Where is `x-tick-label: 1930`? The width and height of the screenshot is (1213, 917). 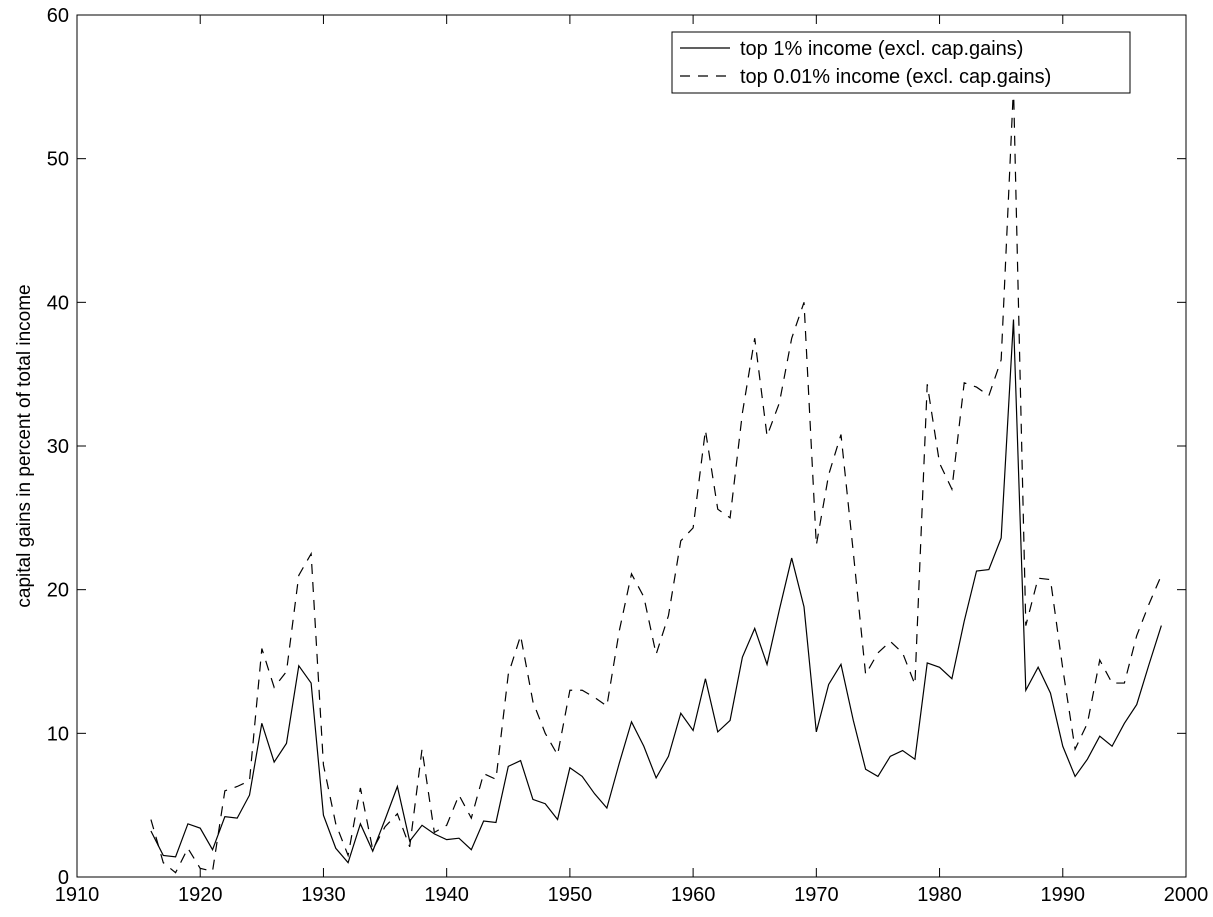
x-tick-label: 1930 is located at coordinates (323, 895).